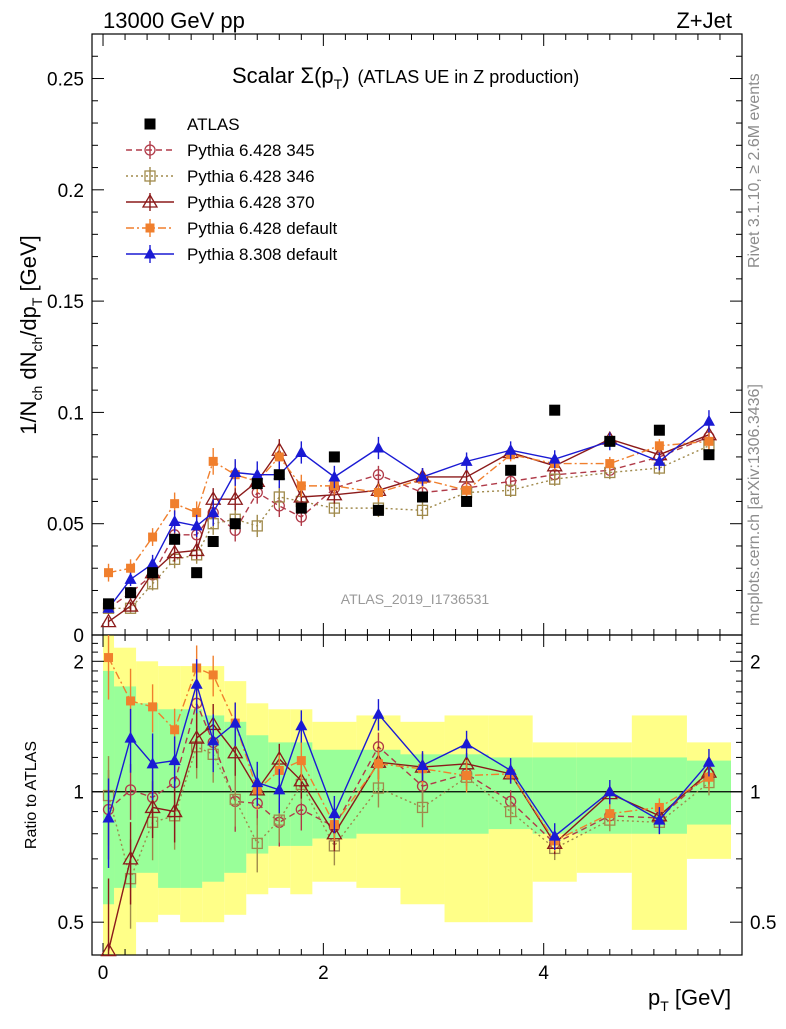 The image size is (786, 1029). What do you see at coordinates (323, 973) in the screenshot?
I see `xtick-label: 2` at bounding box center [323, 973].